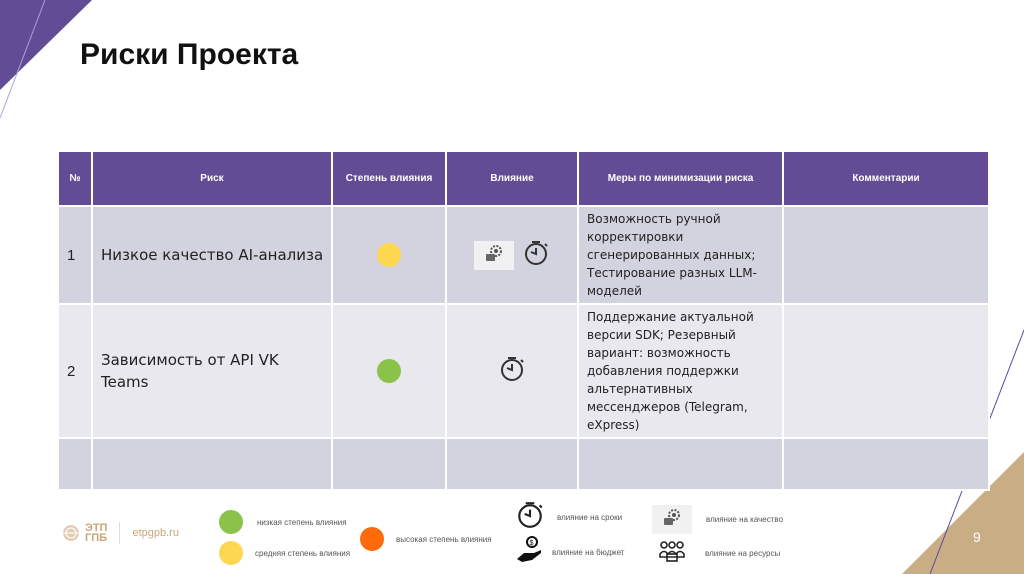  I want to click on legend-quality: влияние на качество, so click(717, 519).